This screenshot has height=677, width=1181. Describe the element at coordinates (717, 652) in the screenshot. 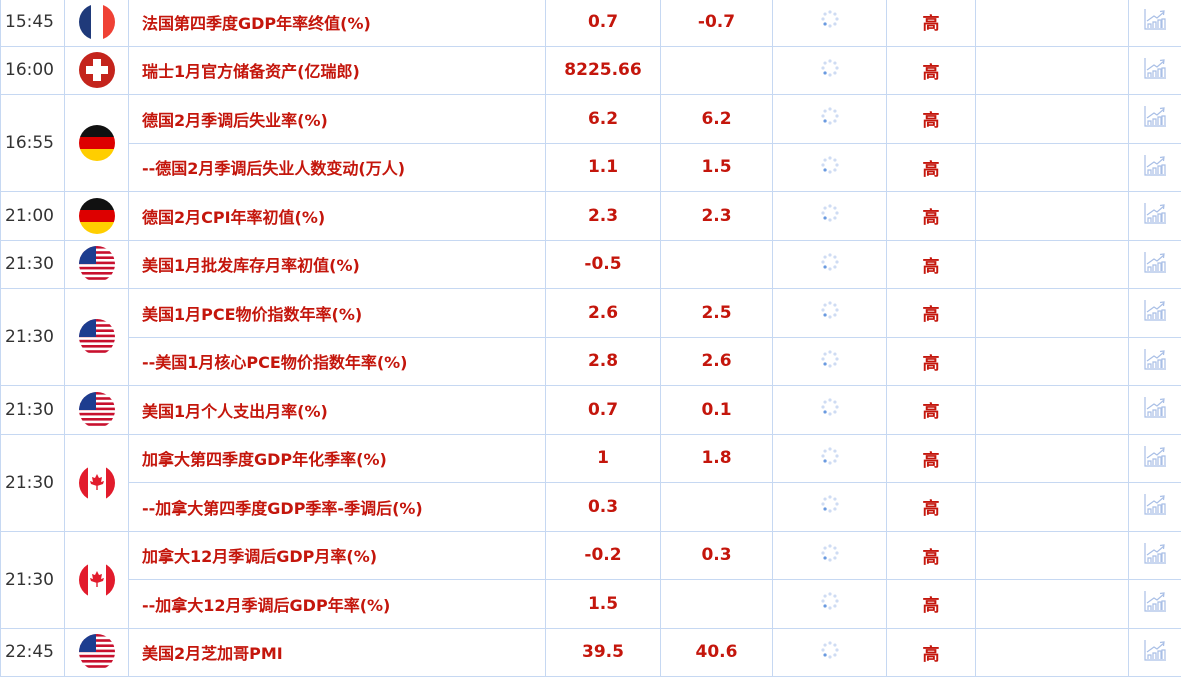

I see `previous-value: 40.6` at that location.